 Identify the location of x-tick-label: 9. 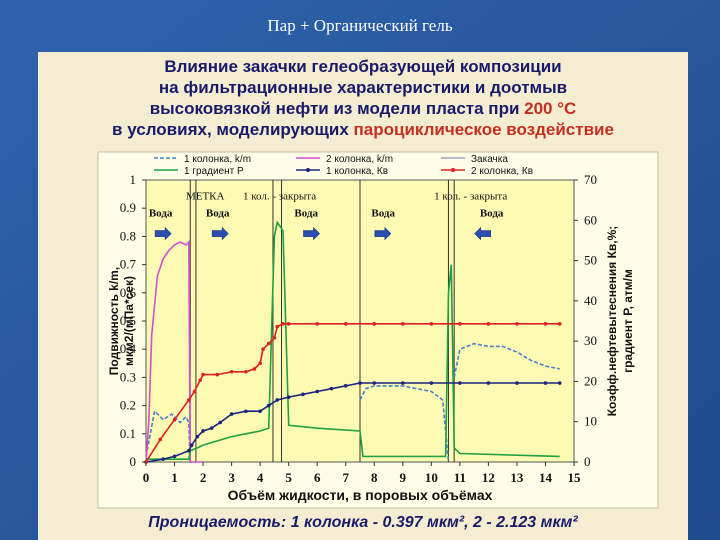
(403, 477).